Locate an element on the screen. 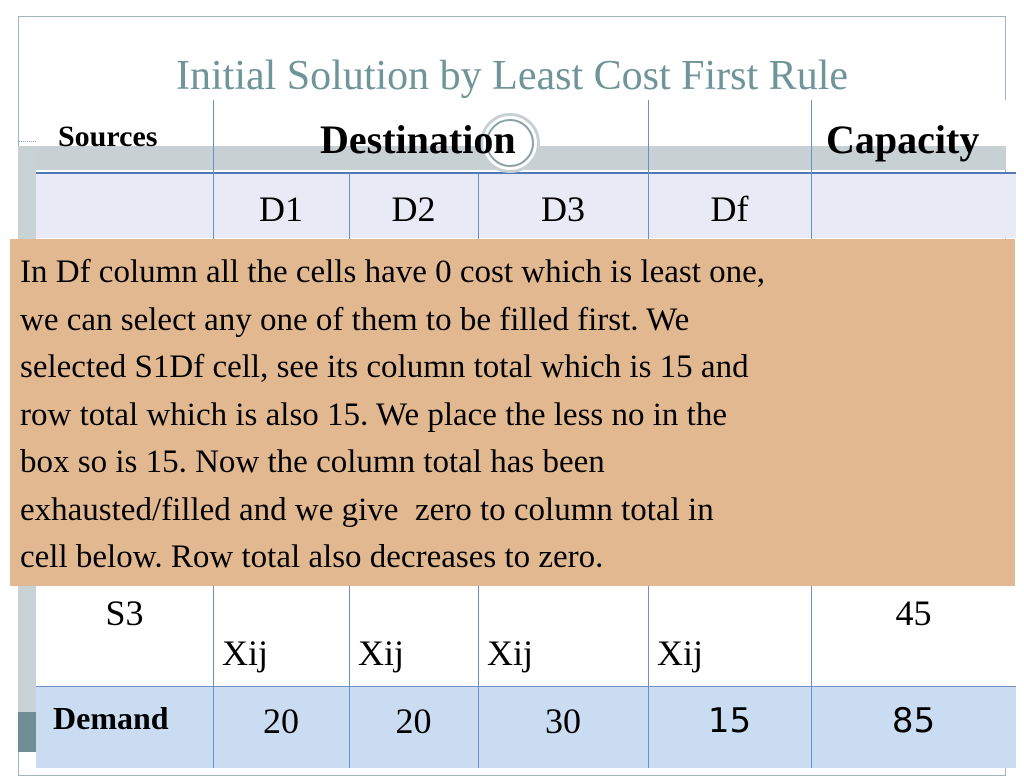 Image resolution: width=1024 pixels, height=776 pixels. column-label-d2: D2 is located at coordinates (413, 209).